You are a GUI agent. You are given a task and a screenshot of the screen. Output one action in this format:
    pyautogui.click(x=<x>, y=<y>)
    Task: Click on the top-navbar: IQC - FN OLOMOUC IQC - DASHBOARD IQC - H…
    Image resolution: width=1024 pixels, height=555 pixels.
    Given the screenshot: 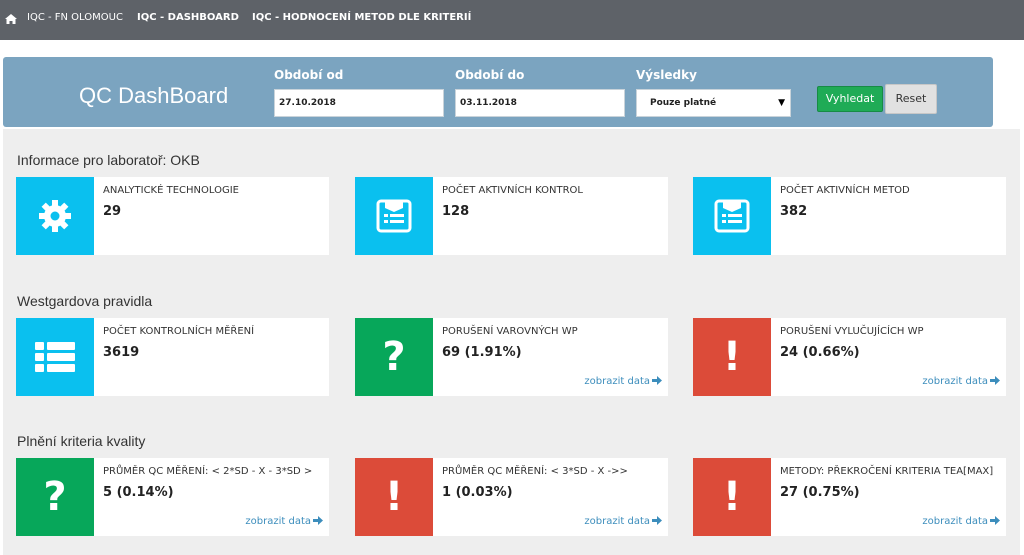 What is the action you would take?
    pyautogui.click(x=512, y=20)
    